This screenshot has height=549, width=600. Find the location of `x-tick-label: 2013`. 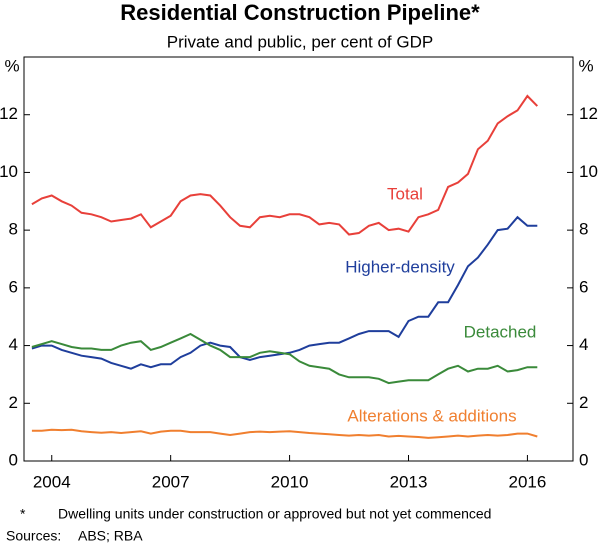

x-tick-label: 2013 is located at coordinates (409, 481).